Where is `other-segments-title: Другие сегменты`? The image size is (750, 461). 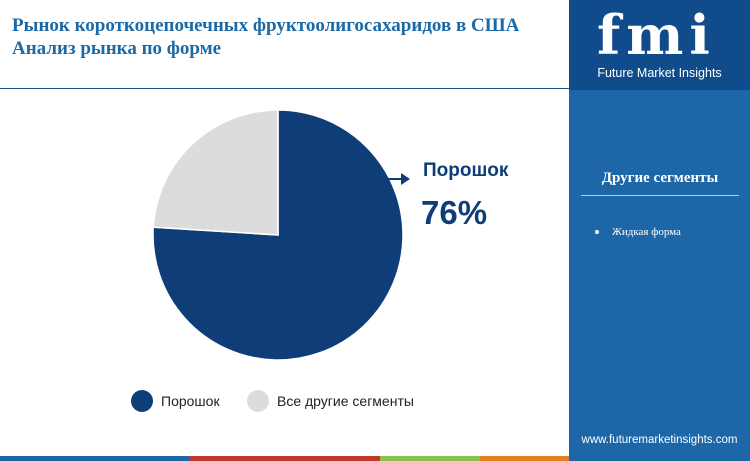 other-segments-title: Другие сегменты is located at coordinates (660, 178).